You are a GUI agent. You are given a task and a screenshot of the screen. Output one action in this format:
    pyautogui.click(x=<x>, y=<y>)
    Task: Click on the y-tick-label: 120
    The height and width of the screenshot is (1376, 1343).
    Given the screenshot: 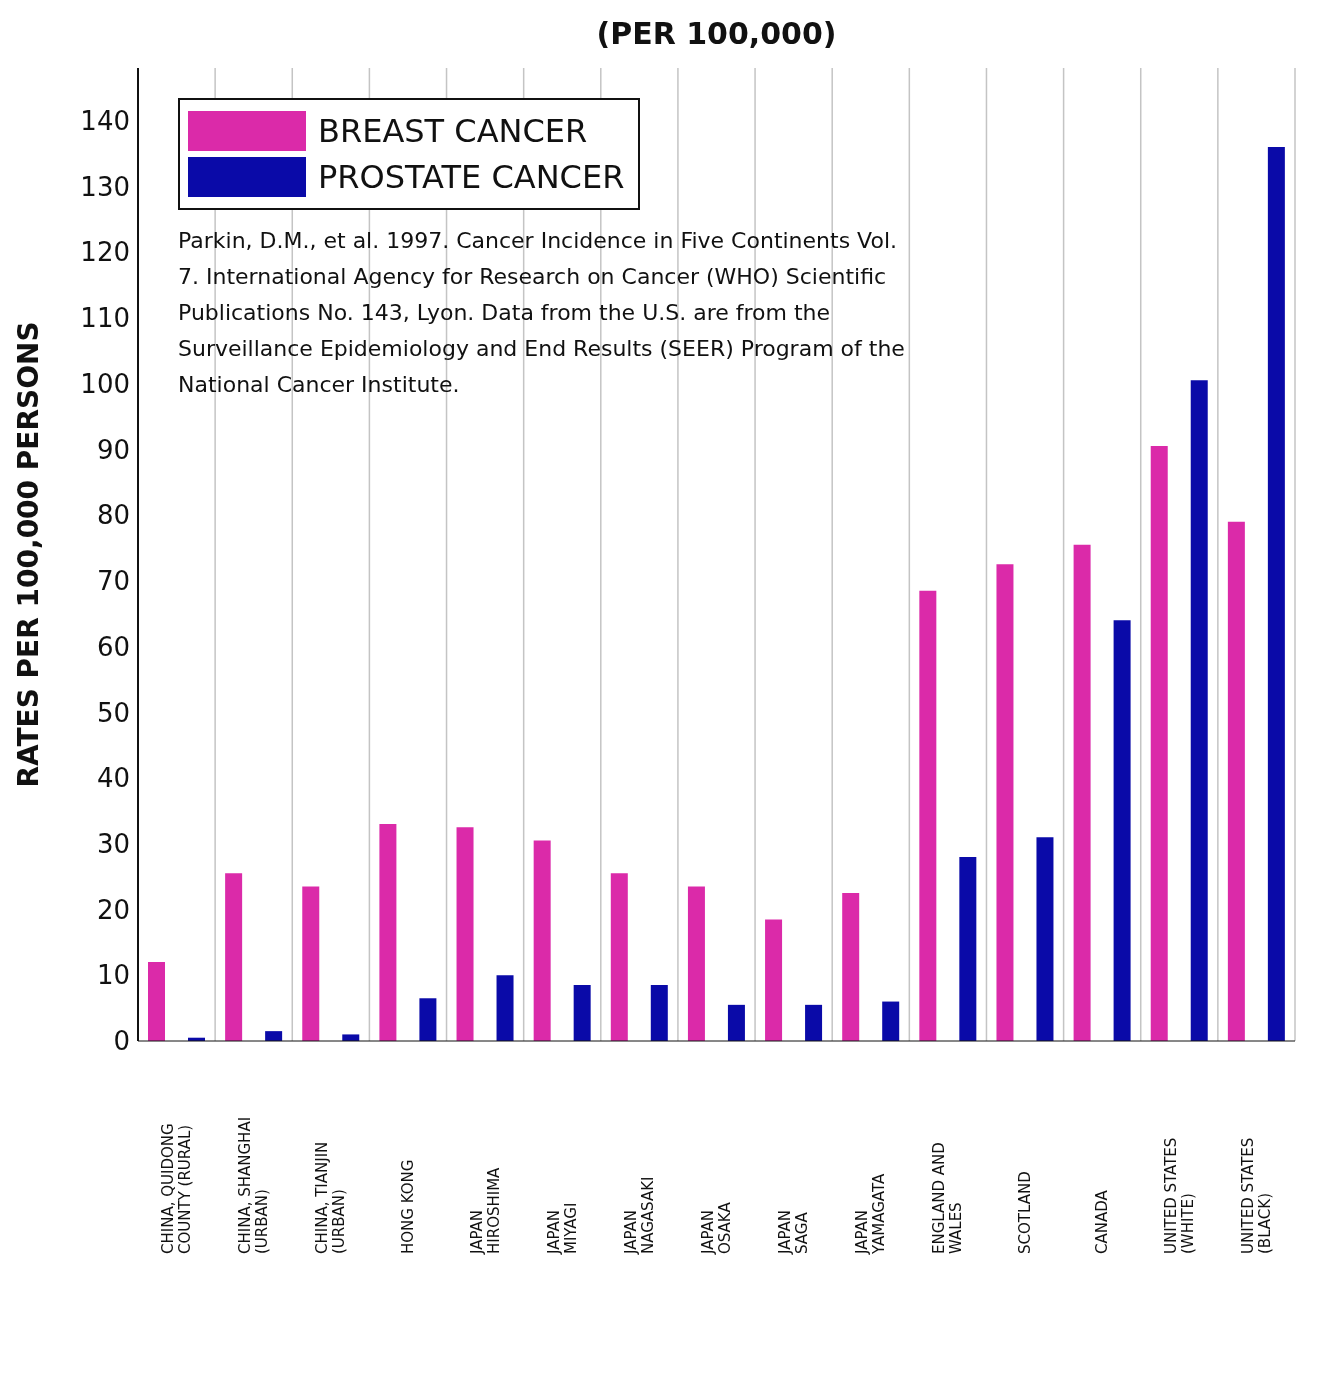 What is the action you would take?
    pyautogui.click(x=105, y=252)
    